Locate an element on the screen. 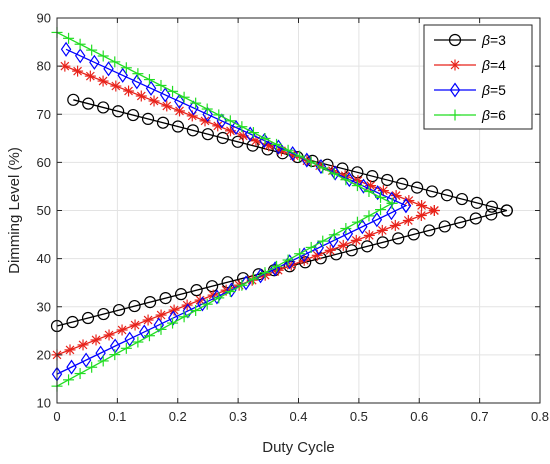  x-tick-label: 0 is located at coordinates (56, 416).